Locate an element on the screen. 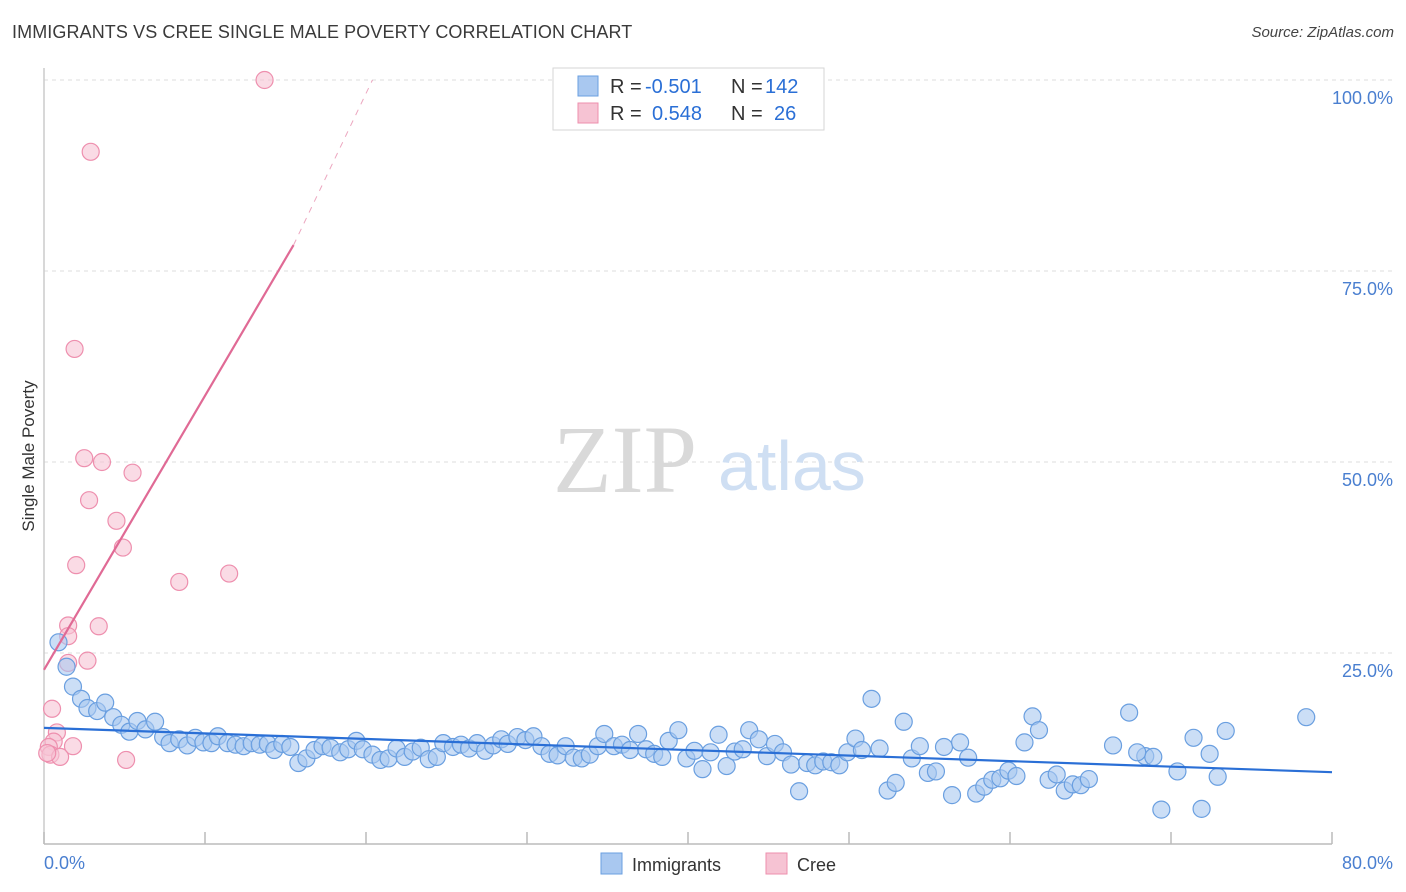 The height and width of the screenshot is (892, 1406). y-tick-label-75: 75.0% is located at coordinates (1367, 289).